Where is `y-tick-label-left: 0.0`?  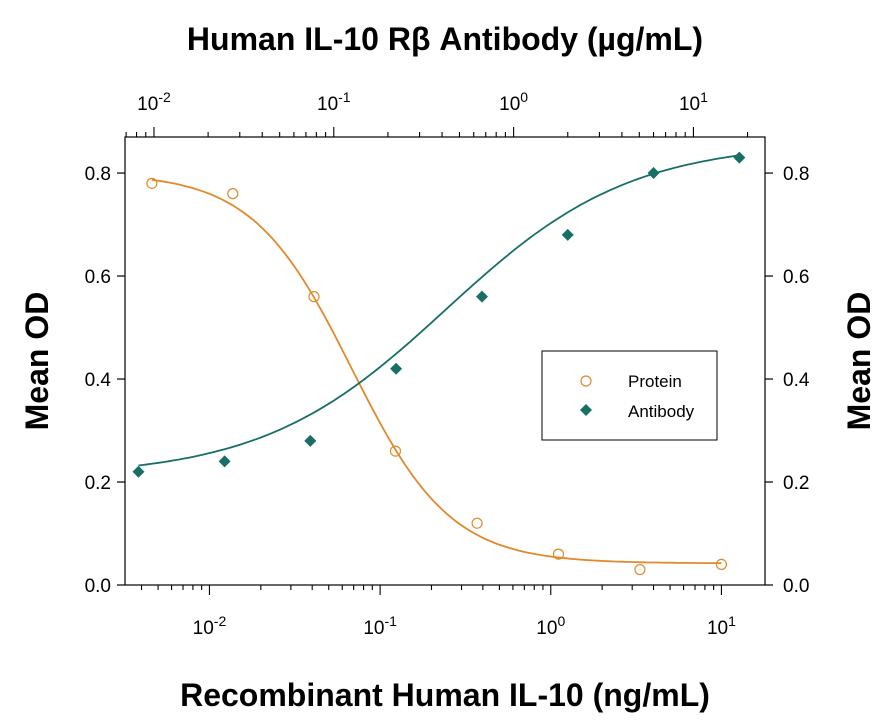 y-tick-label-left: 0.0 is located at coordinates (98, 586).